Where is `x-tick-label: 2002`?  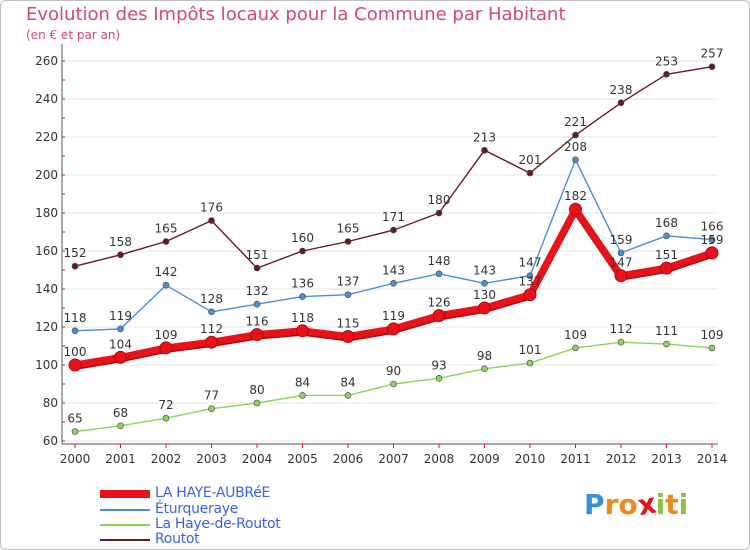
x-tick-label: 2002 is located at coordinates (166, 459).